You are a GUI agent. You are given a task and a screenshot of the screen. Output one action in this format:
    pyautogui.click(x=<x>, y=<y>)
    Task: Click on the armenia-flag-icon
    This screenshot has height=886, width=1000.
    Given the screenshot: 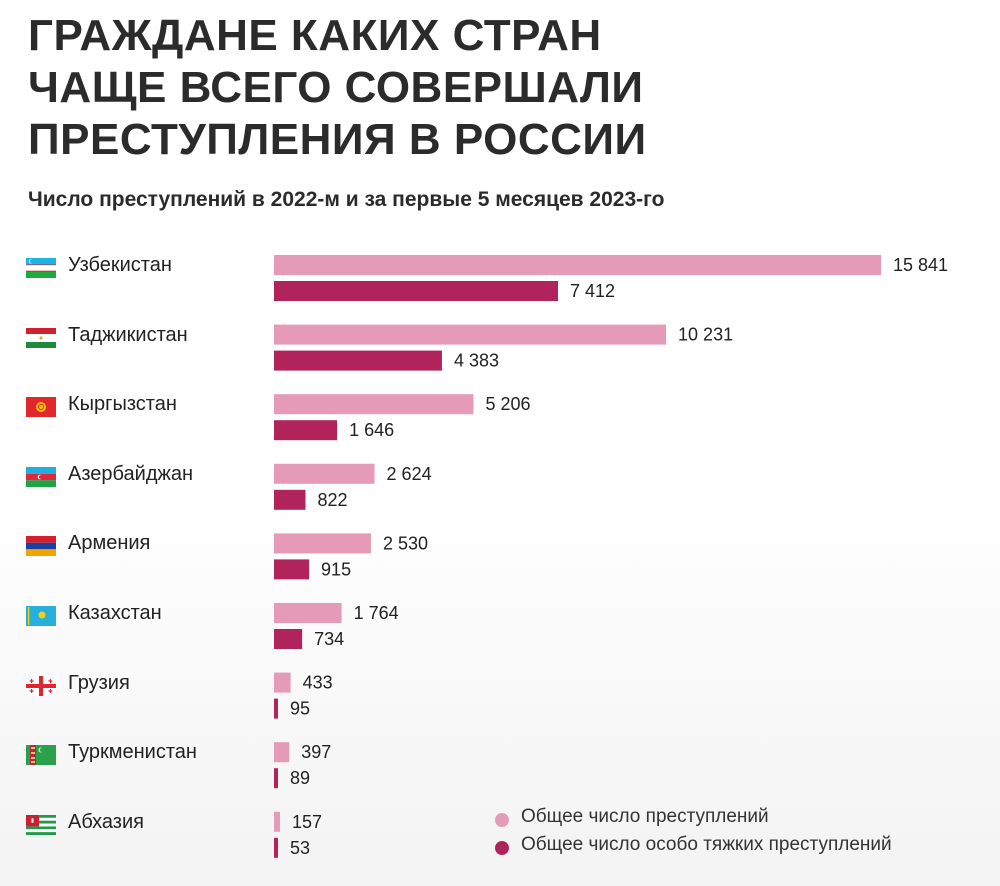 What is the action you would take?
    pyautogui.click(x=41, y=546)
    